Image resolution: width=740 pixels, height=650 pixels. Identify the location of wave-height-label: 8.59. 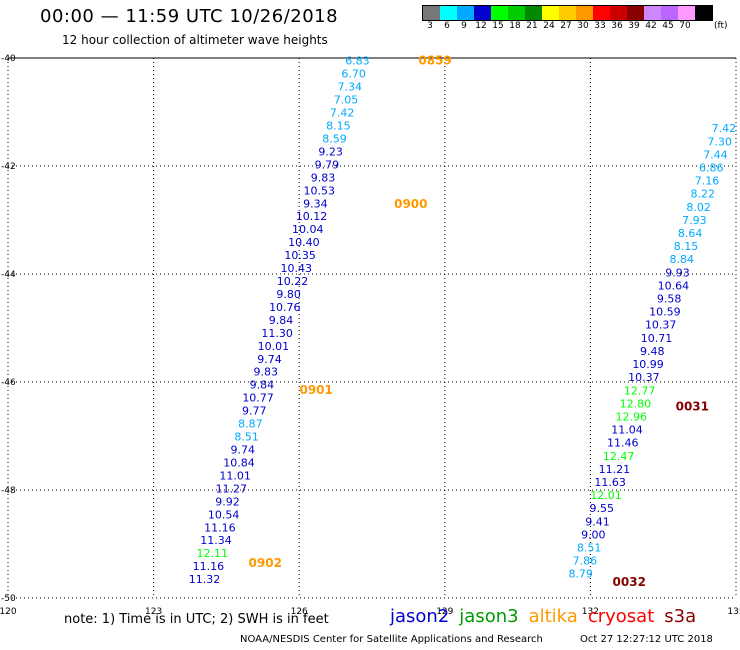
(334, 138).